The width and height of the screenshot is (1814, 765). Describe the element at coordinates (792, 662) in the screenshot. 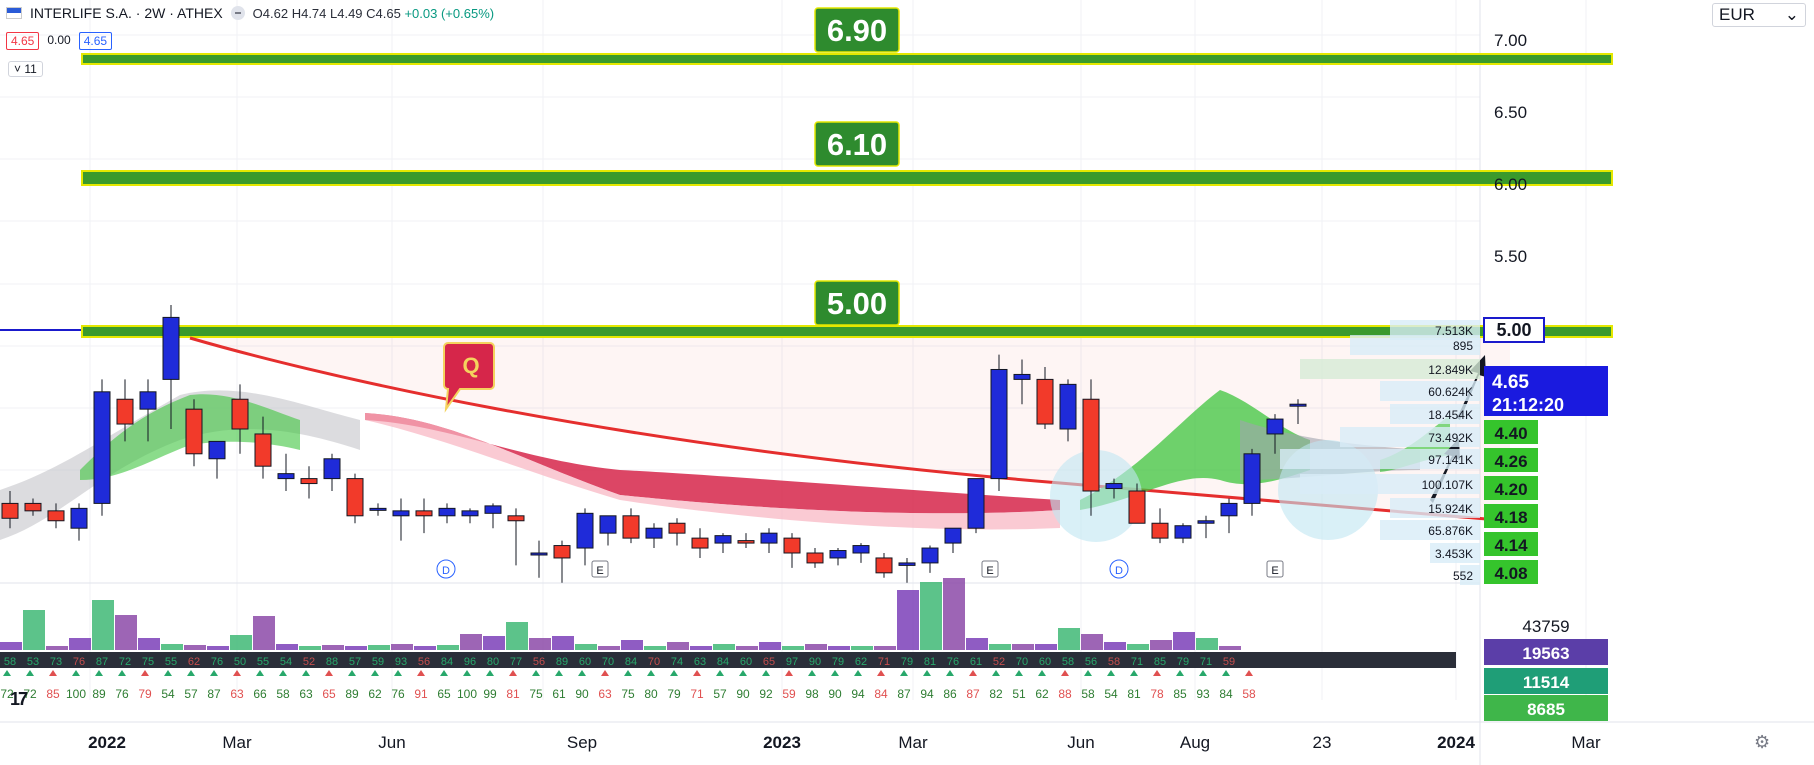

I see `score-row-value: 97` at that location.